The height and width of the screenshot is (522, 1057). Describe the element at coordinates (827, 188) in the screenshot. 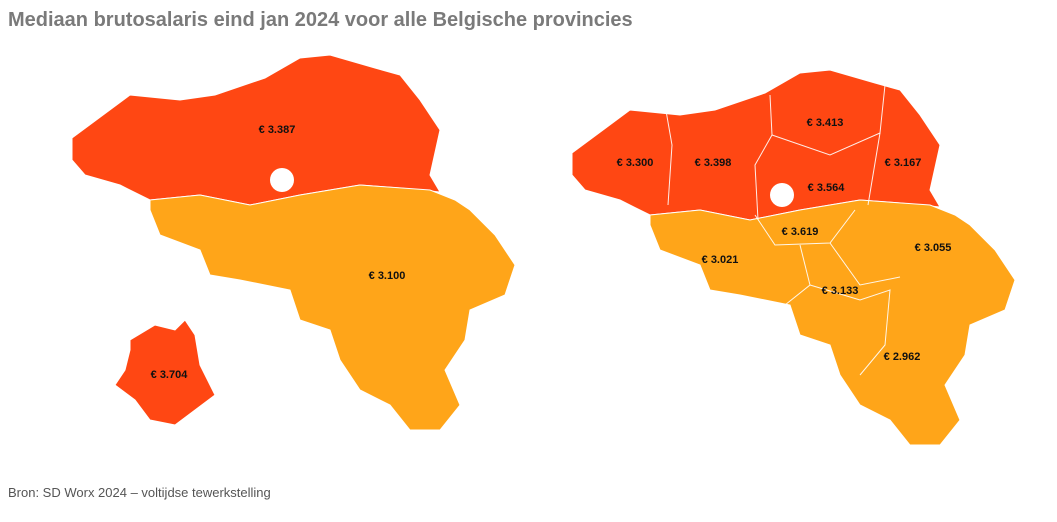

I see `region-label: € 3.564` at that location.